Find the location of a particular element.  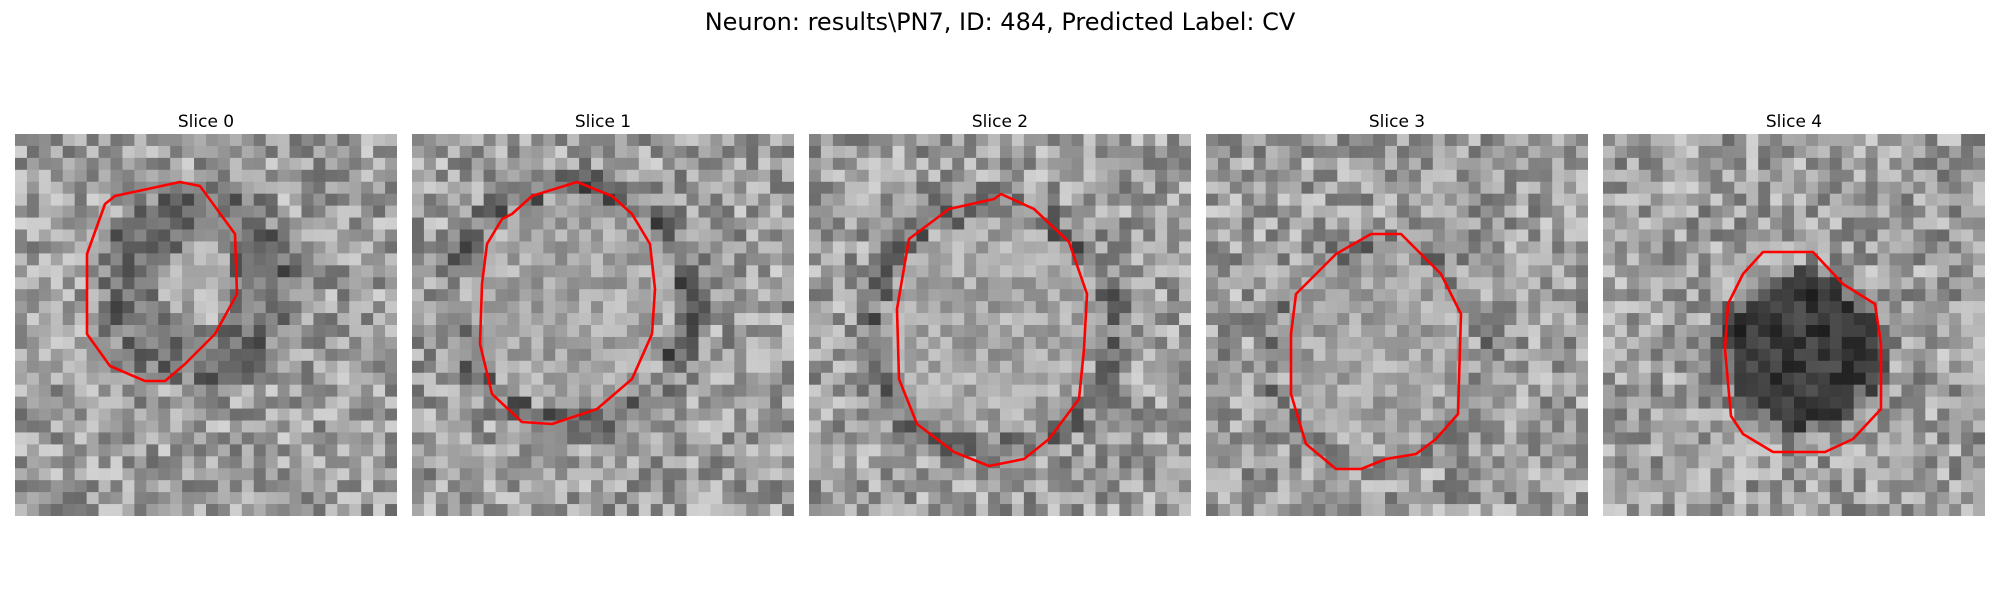

slice-title-3: Slice 3 is located at coordinates (1397, 122).